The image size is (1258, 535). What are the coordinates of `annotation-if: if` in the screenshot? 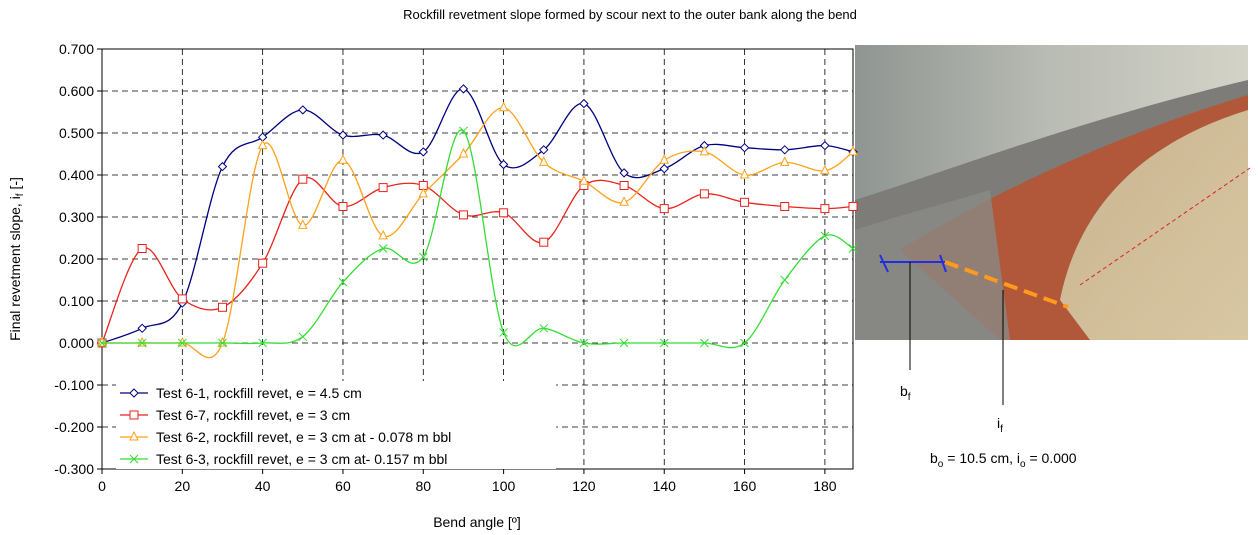 It's located at (1000, 425).